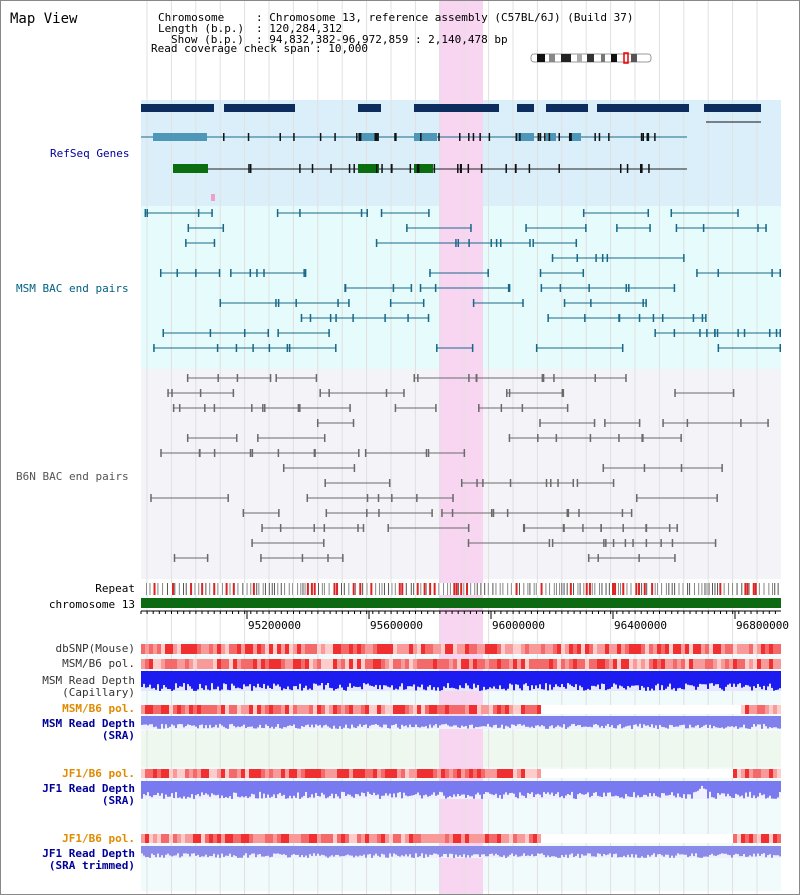 The height and width of the screenshot is (895, 800). I want to click on track-label-refseq: RefSeq Genes, so click(90, 153).